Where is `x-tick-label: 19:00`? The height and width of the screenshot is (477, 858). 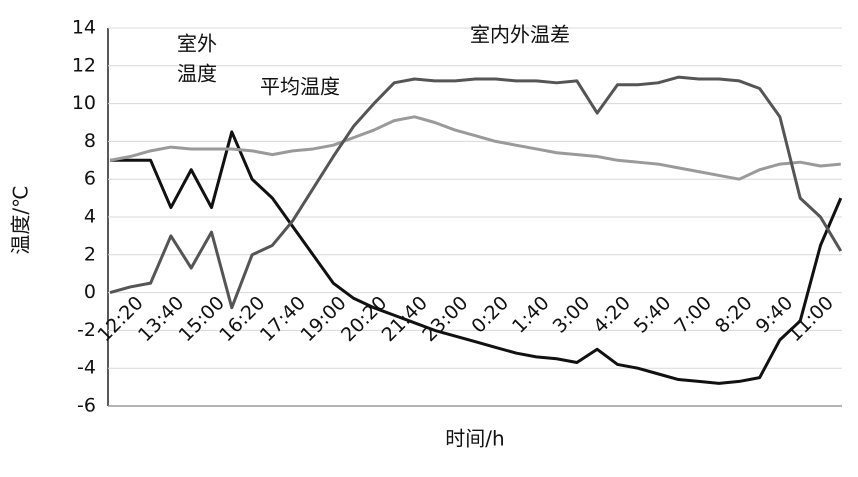 x-tick-label: 19:00 is located at coordinates (323, 319).